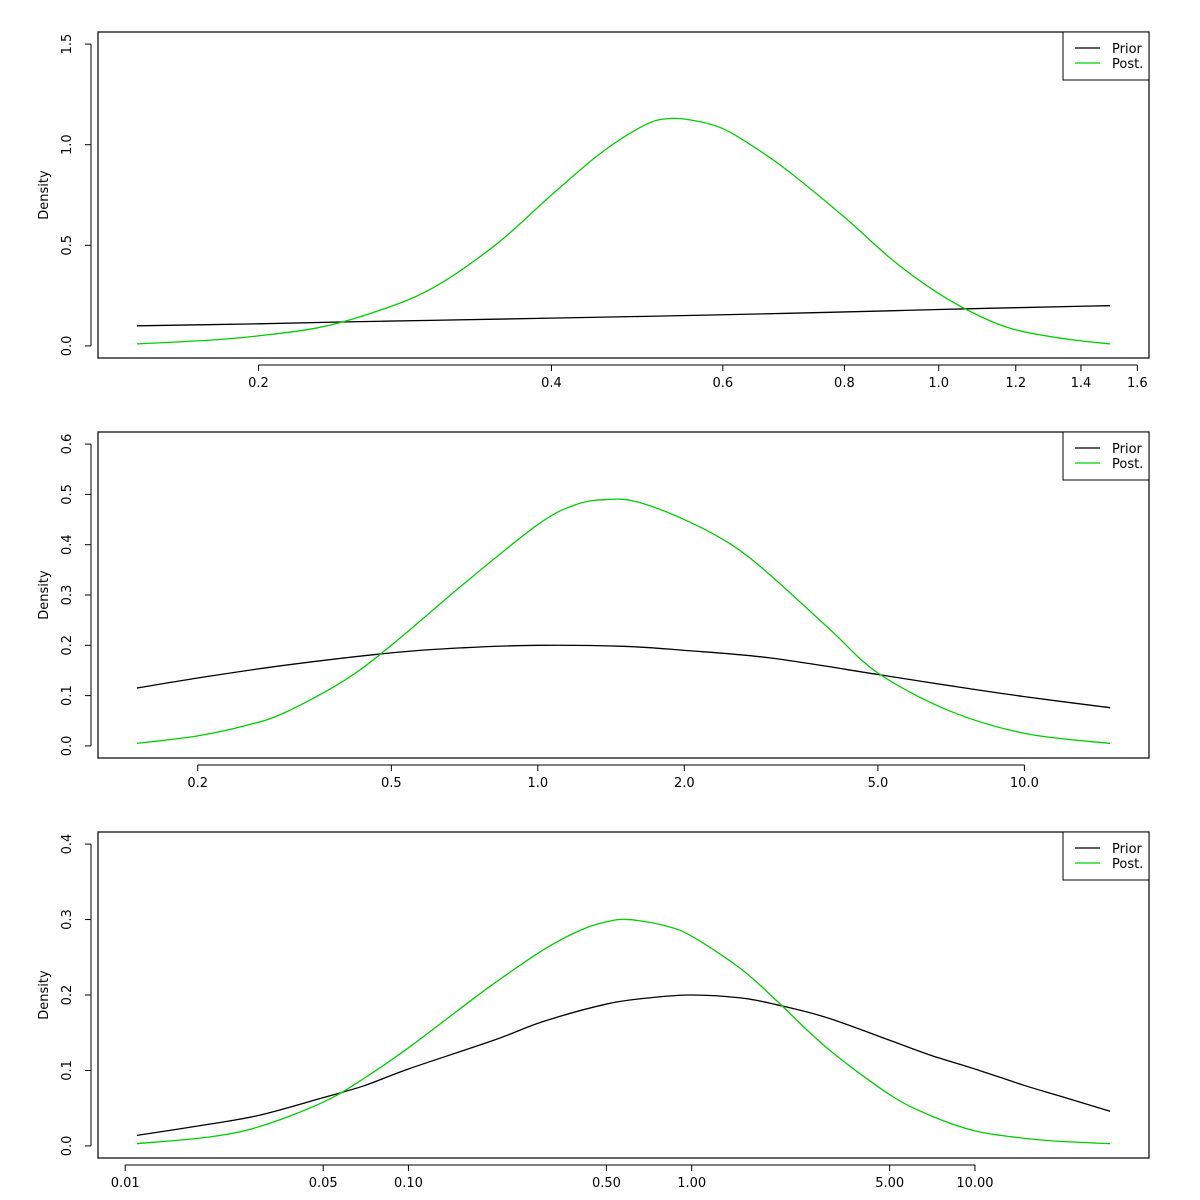 This screenshot has width=1200, height=1200. I want to click on y-tick-label: 1.5, so click(67, 44).